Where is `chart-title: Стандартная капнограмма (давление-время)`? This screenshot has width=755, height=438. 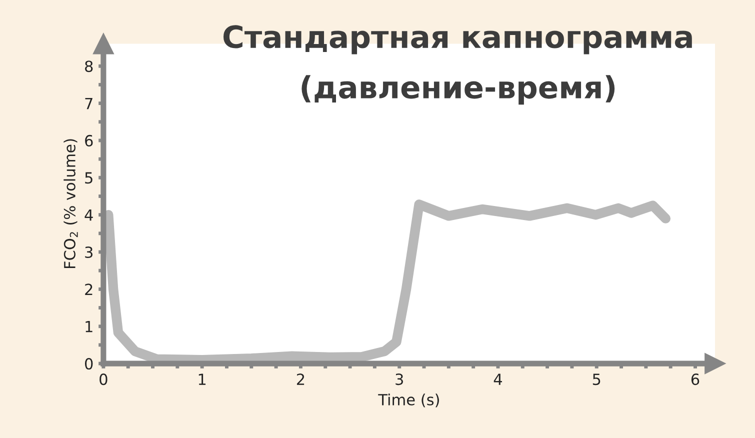 chart-title: Стандартная капнограмма (давление-время) is located at coordinates (457, 65).